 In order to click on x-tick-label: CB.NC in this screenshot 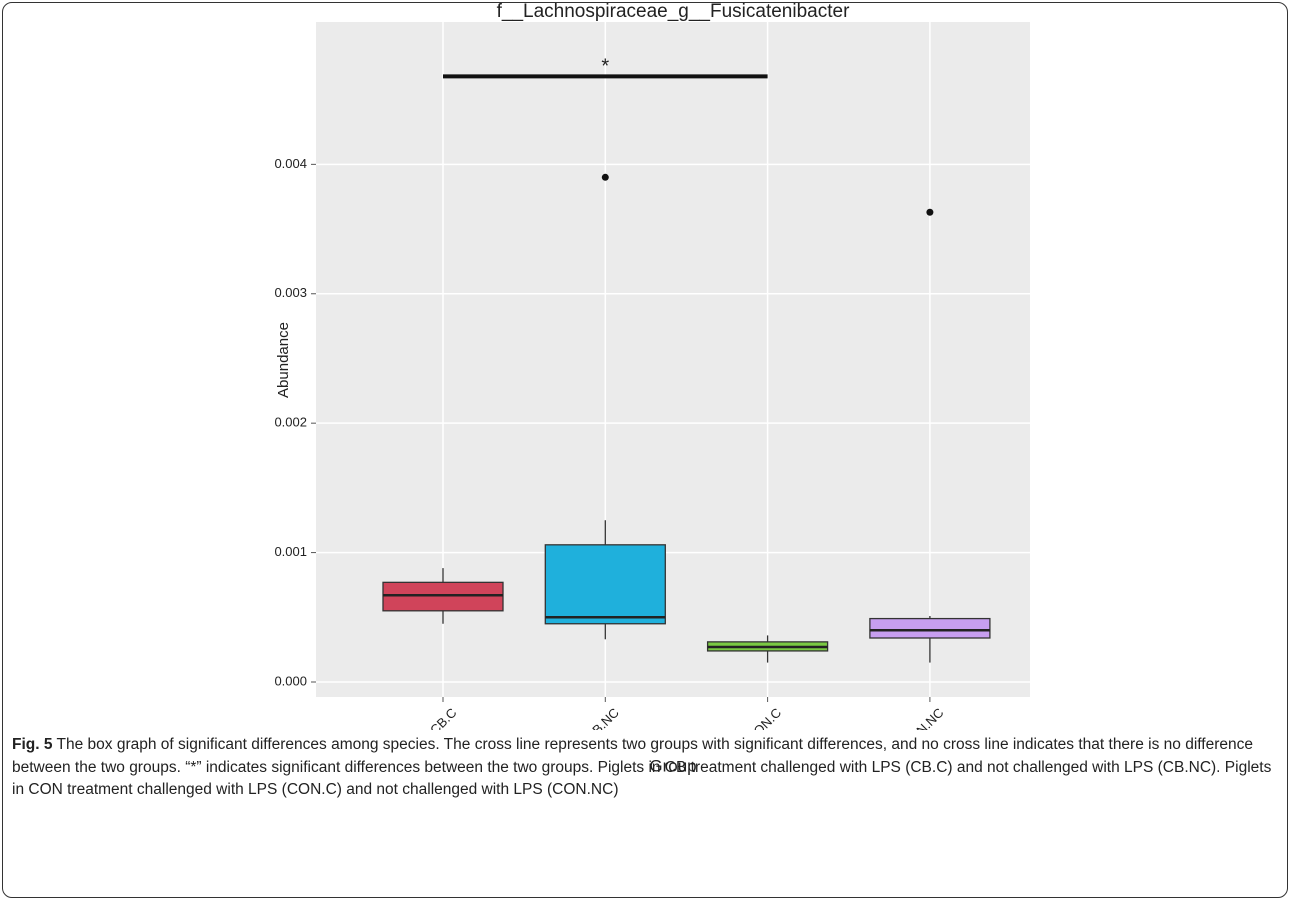, I will do `click(602, 717)`.